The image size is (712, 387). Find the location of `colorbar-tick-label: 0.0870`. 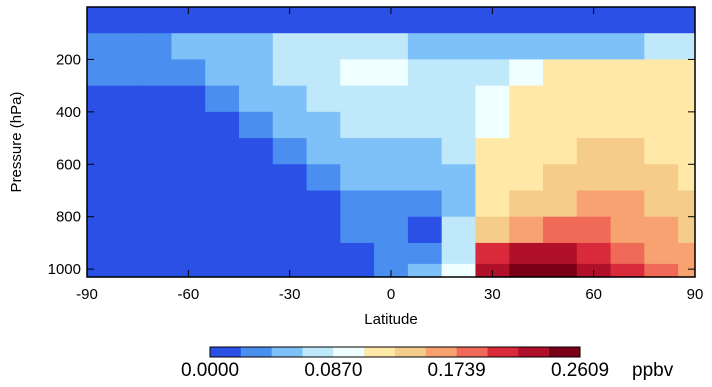

colorbar-tick-label: 0.0870 is located at coordinates (333, 370).